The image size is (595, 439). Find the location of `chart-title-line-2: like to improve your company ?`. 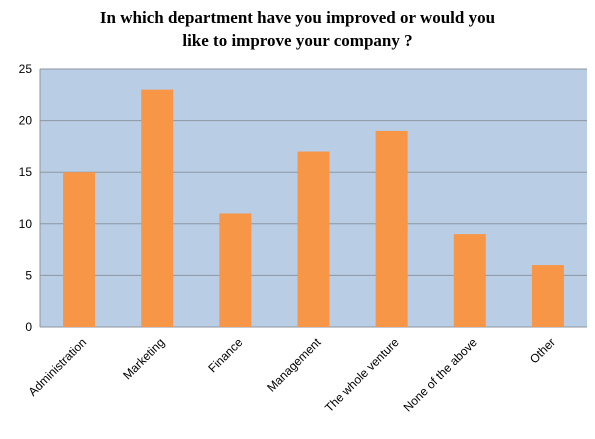

chart-title-line-2: like to improve your company ? is located at coordinates (297, 40).